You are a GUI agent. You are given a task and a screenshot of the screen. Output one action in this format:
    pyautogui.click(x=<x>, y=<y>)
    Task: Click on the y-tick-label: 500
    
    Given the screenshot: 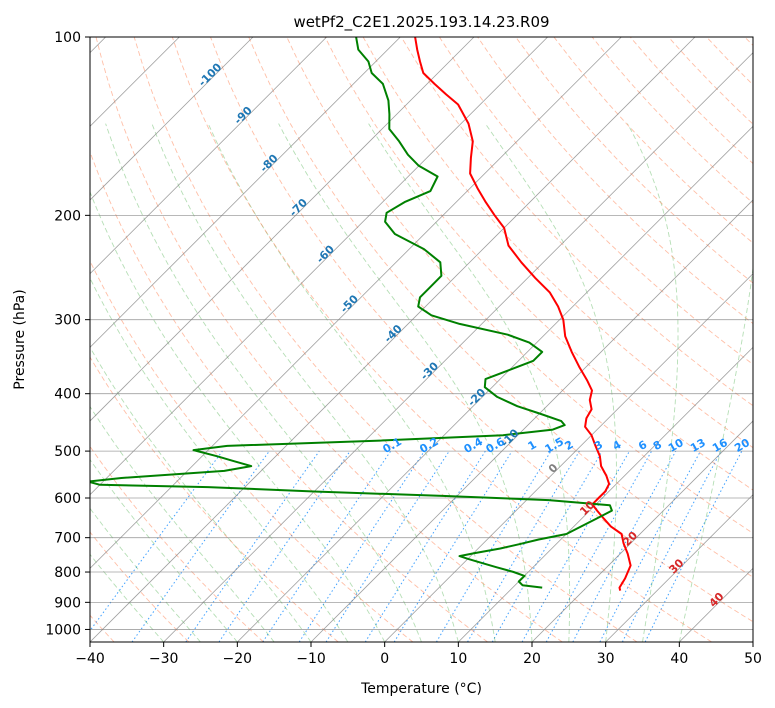 What is the action you would take?
    pyautogui.click(x=67, y=452)
    